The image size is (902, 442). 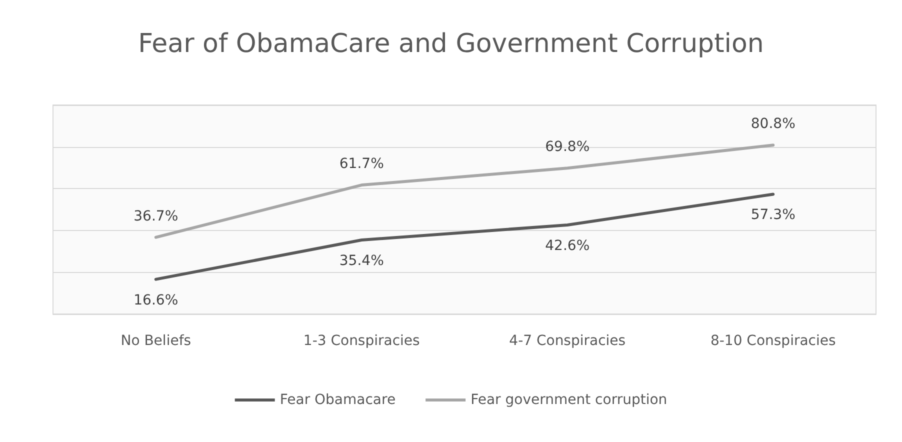 I want to click on x-tick-label: 8-10 Conspiracies, so click(x=773, y=341).